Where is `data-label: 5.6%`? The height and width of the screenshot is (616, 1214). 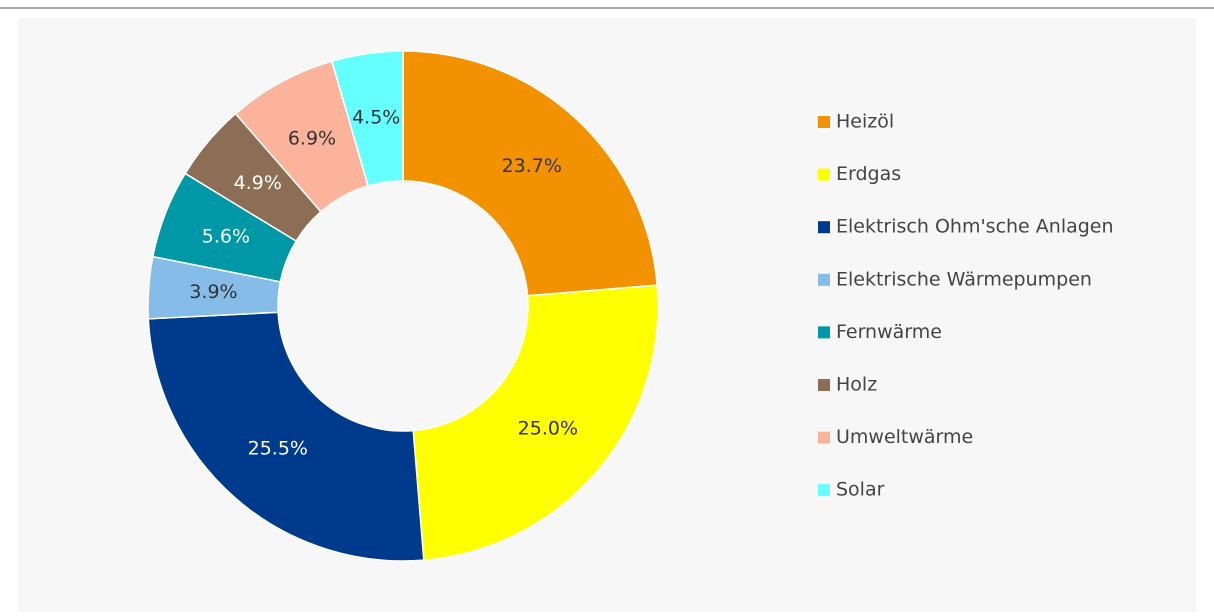 data-label: 5.6% is located at coordinates (226, 237).